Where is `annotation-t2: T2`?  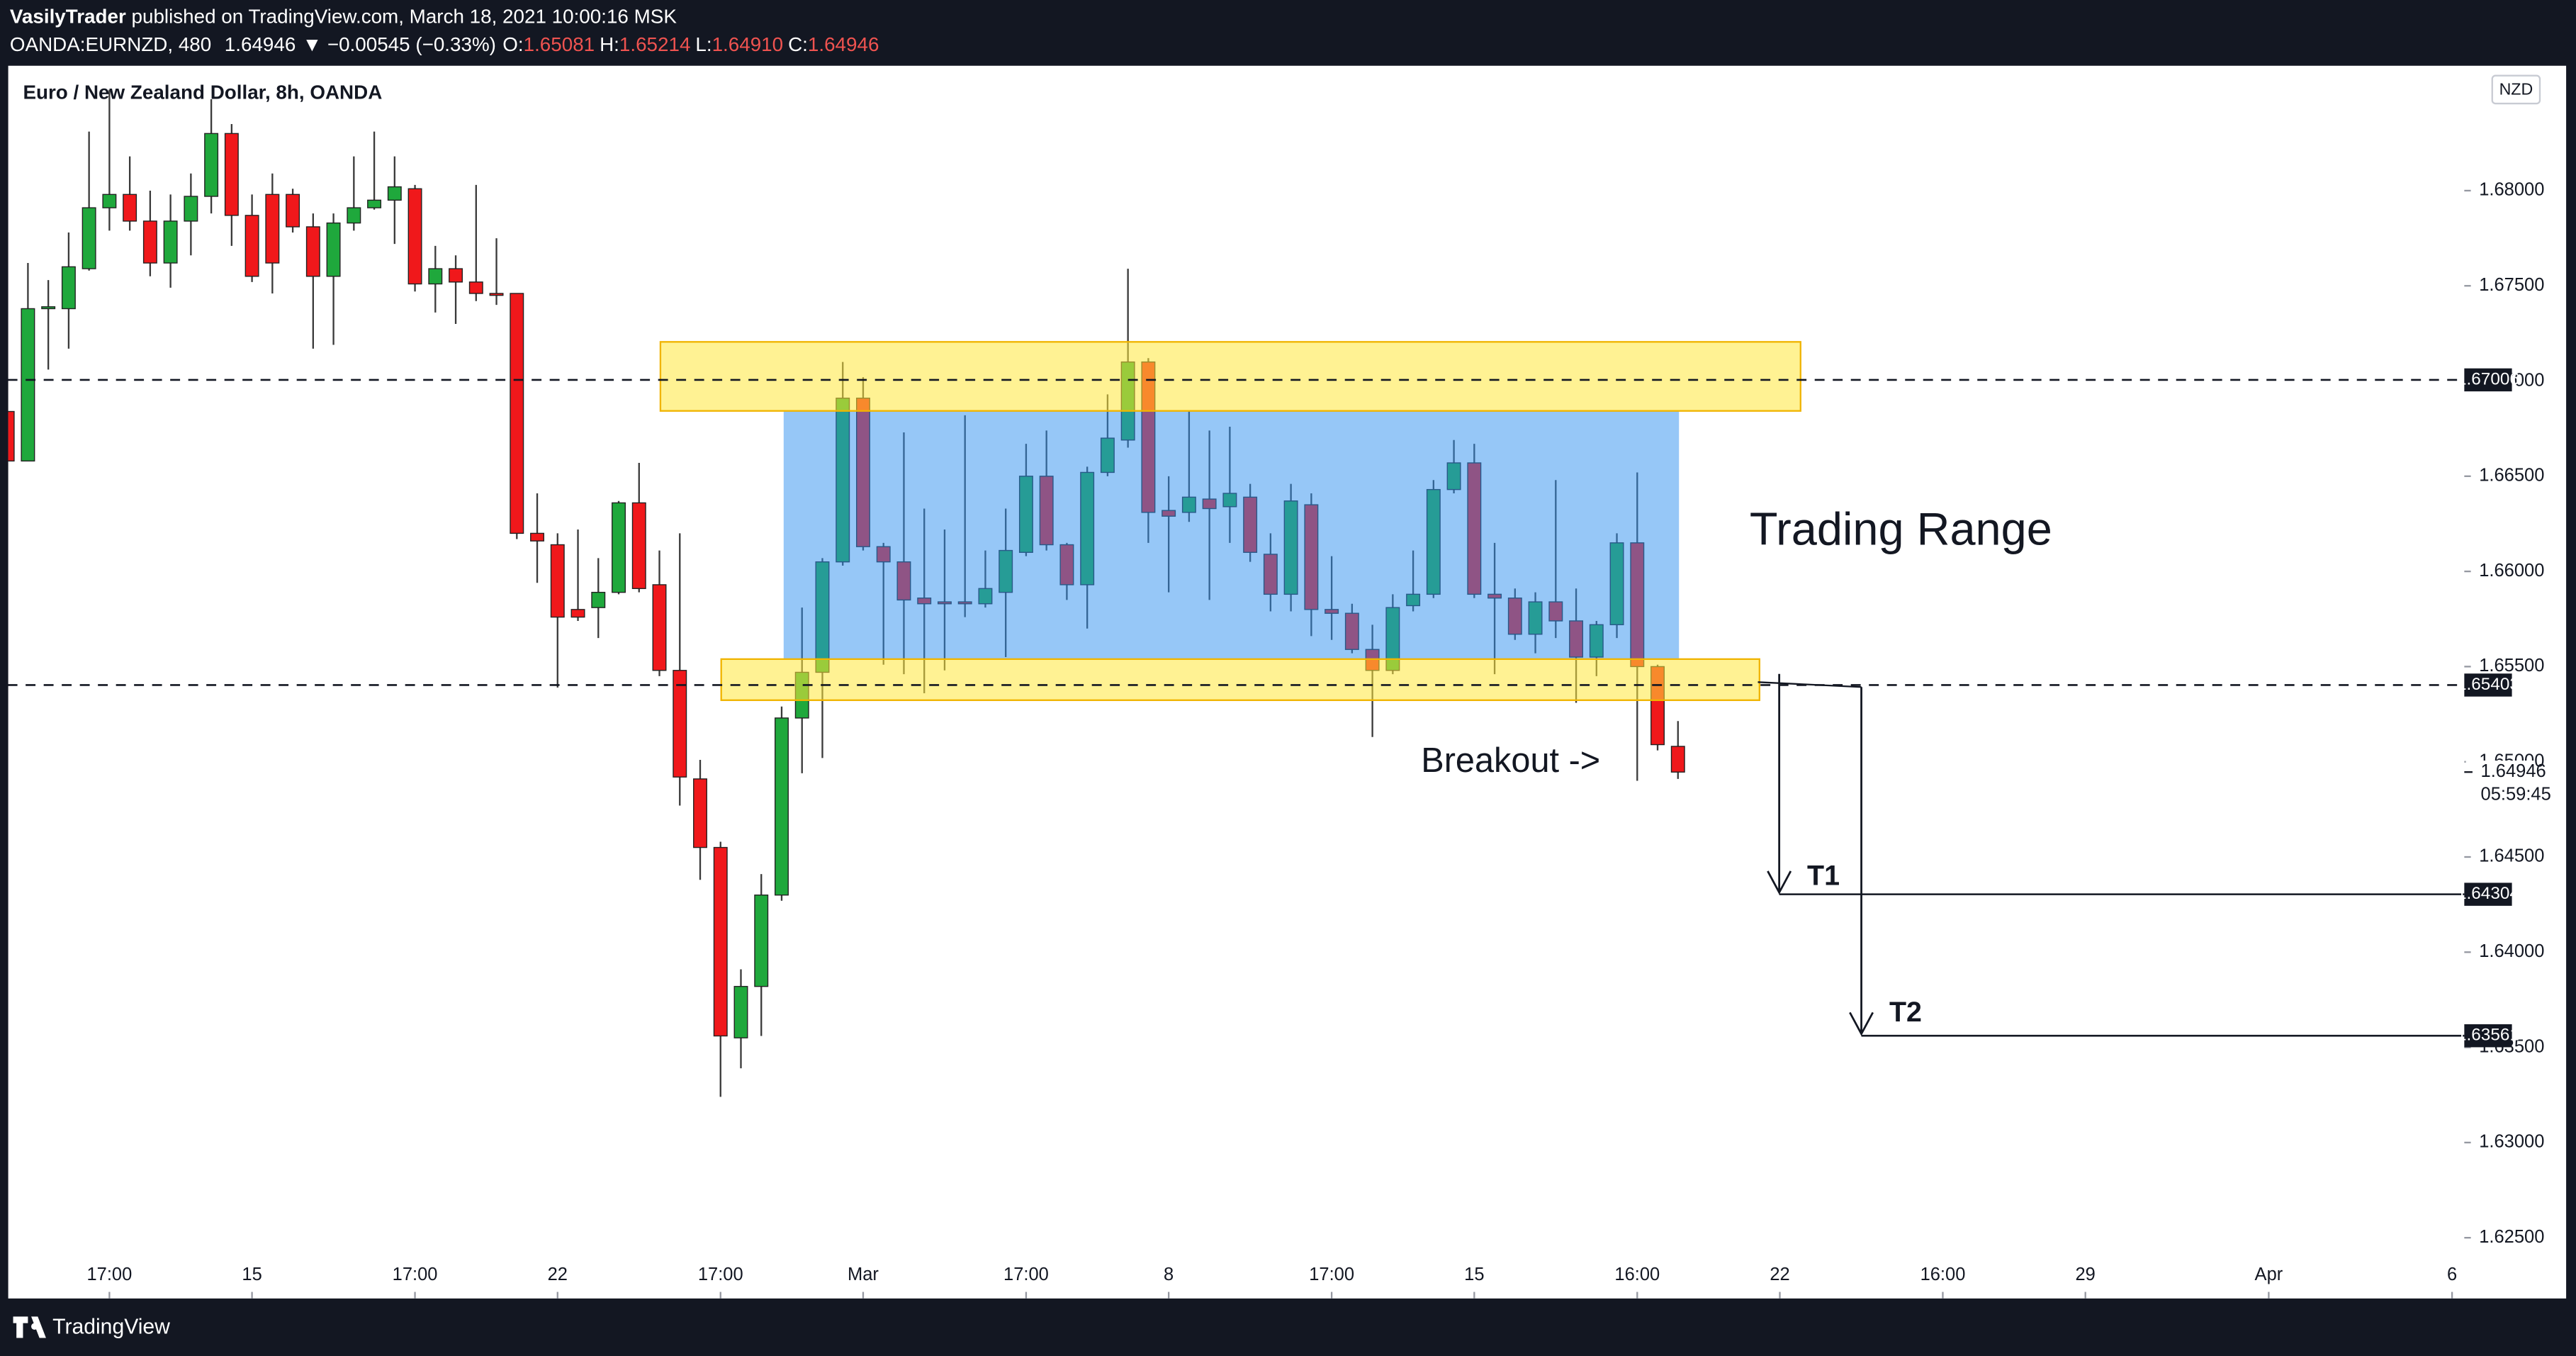 annotation-t2: T2 is located at coordinates (1905, 1012).